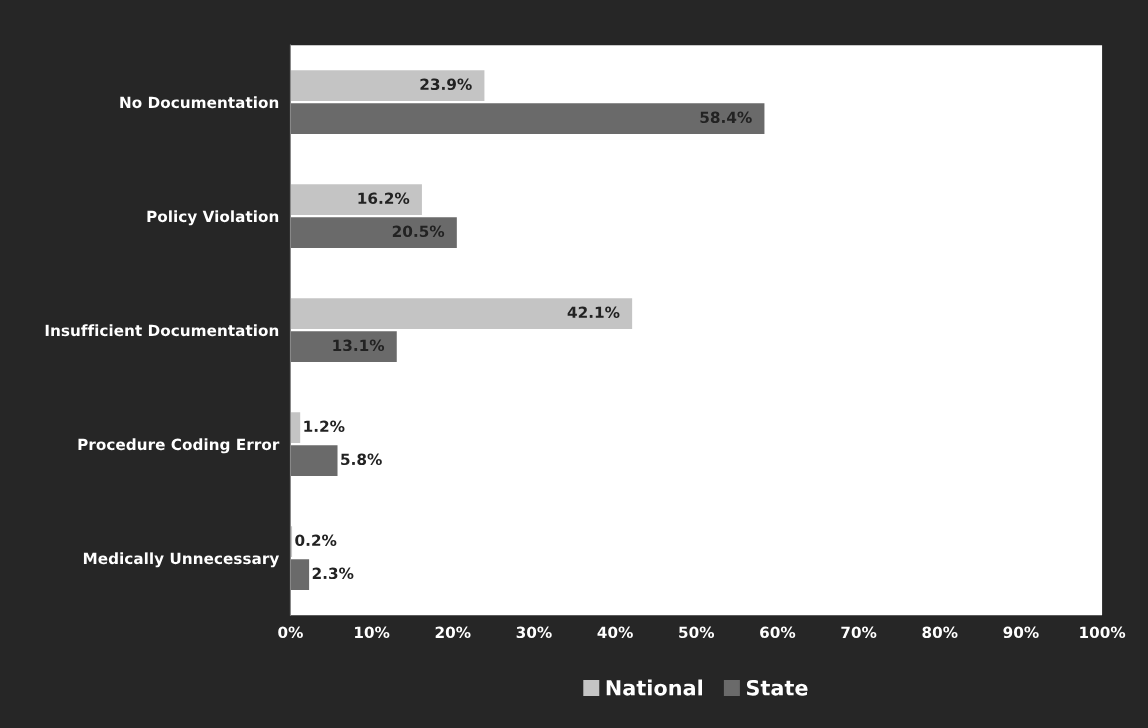 The height and width of the screenshot is (728, 1148). What do you see at coordinates (324, 426) in the screenshot?
I see `data-label: 1.2%` at bounding box center [324, 426].